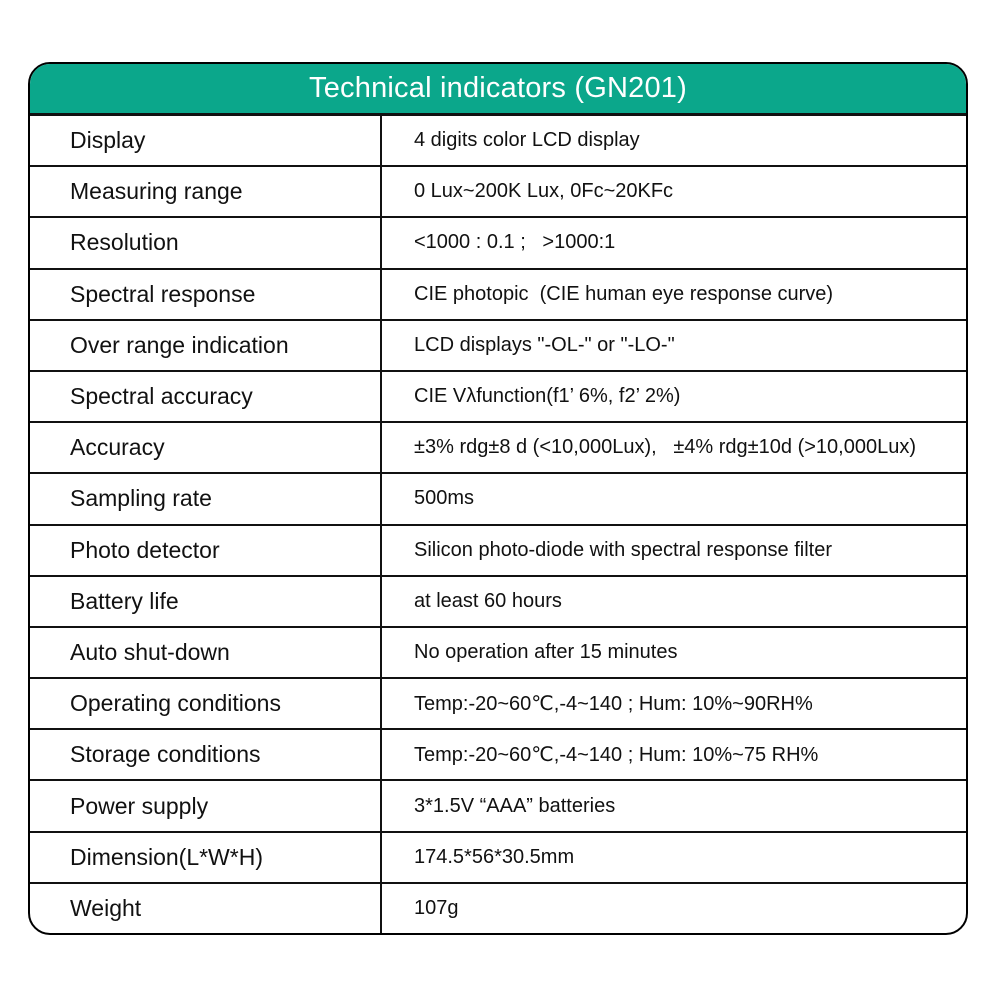 The width and height of the screenshot is (1001, 1001). I want to click on spec-value: 174.5*56*30.5mm, so click(494, 856).